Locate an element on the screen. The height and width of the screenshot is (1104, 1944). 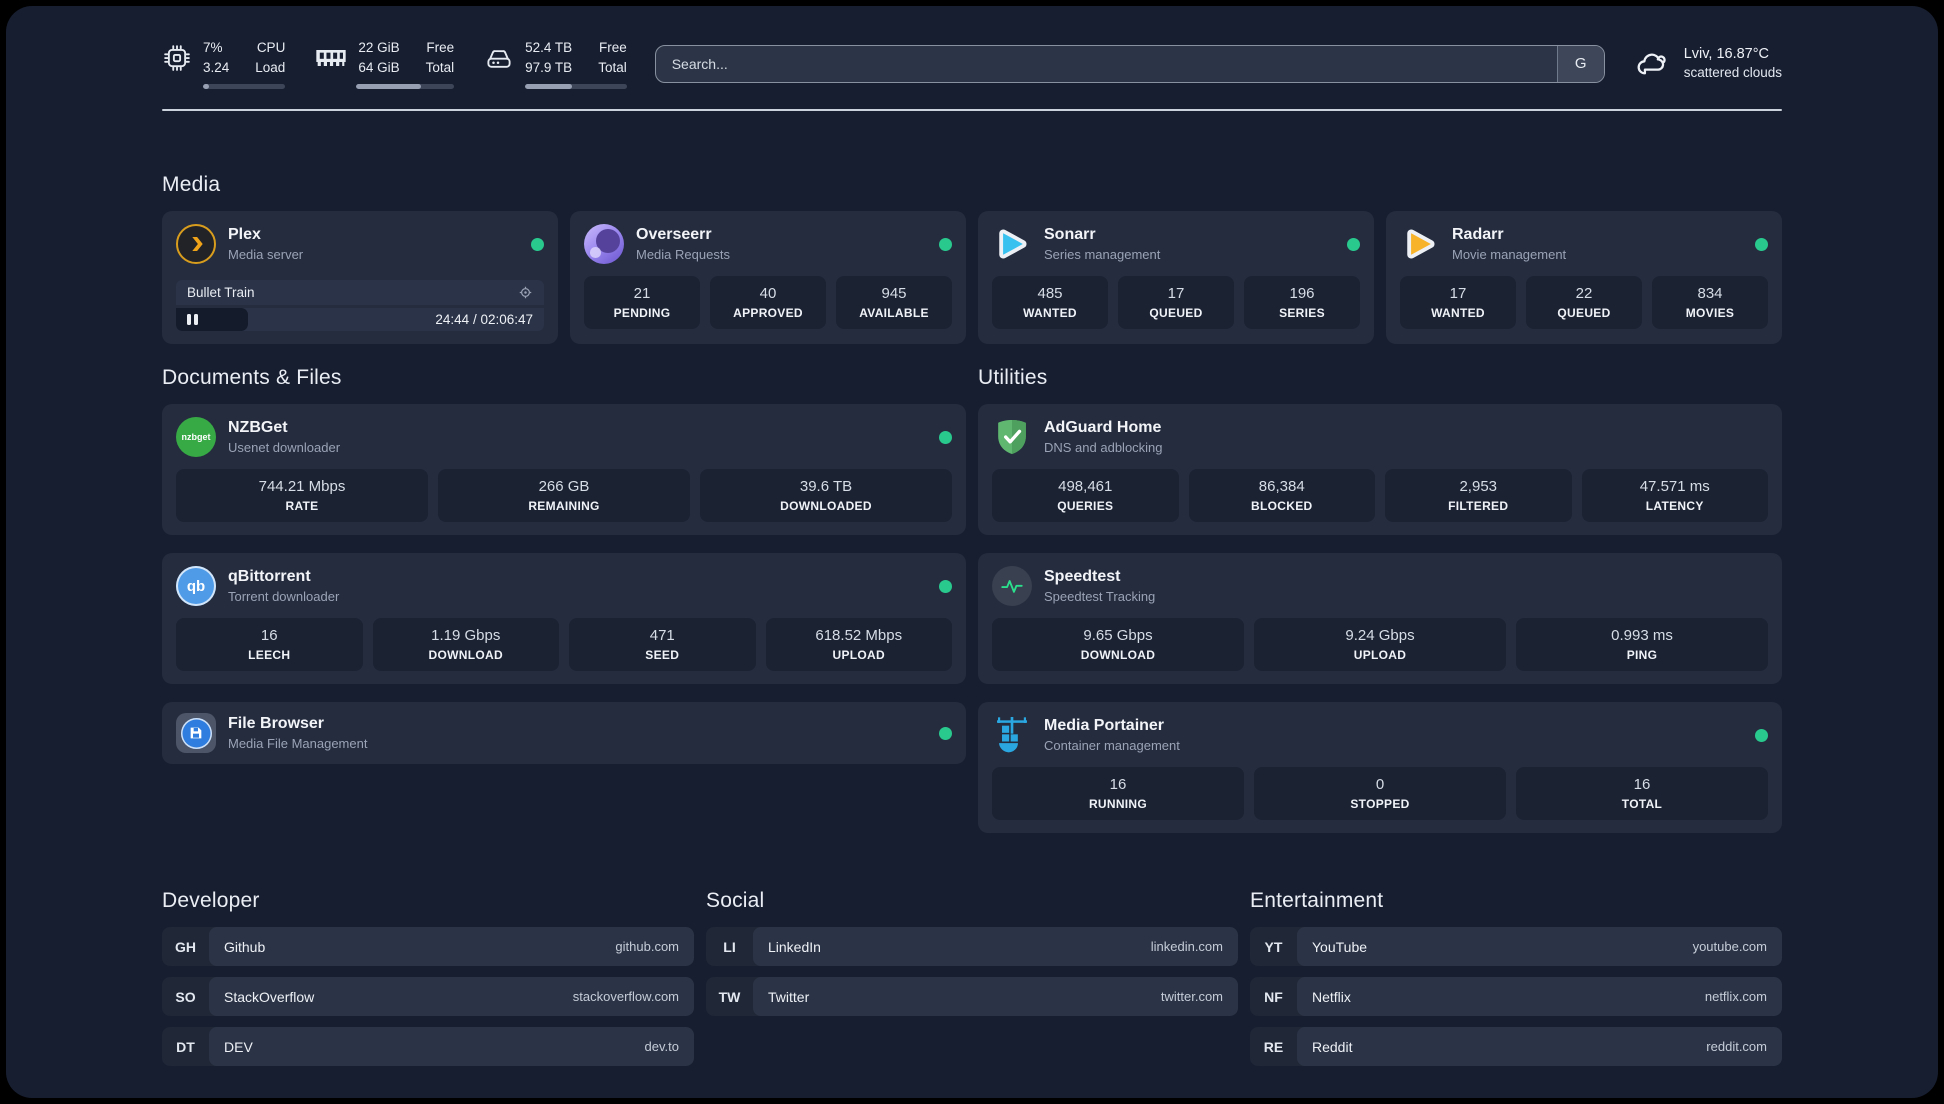
section-title-developer: Developer is located at coordinates (211, 901).